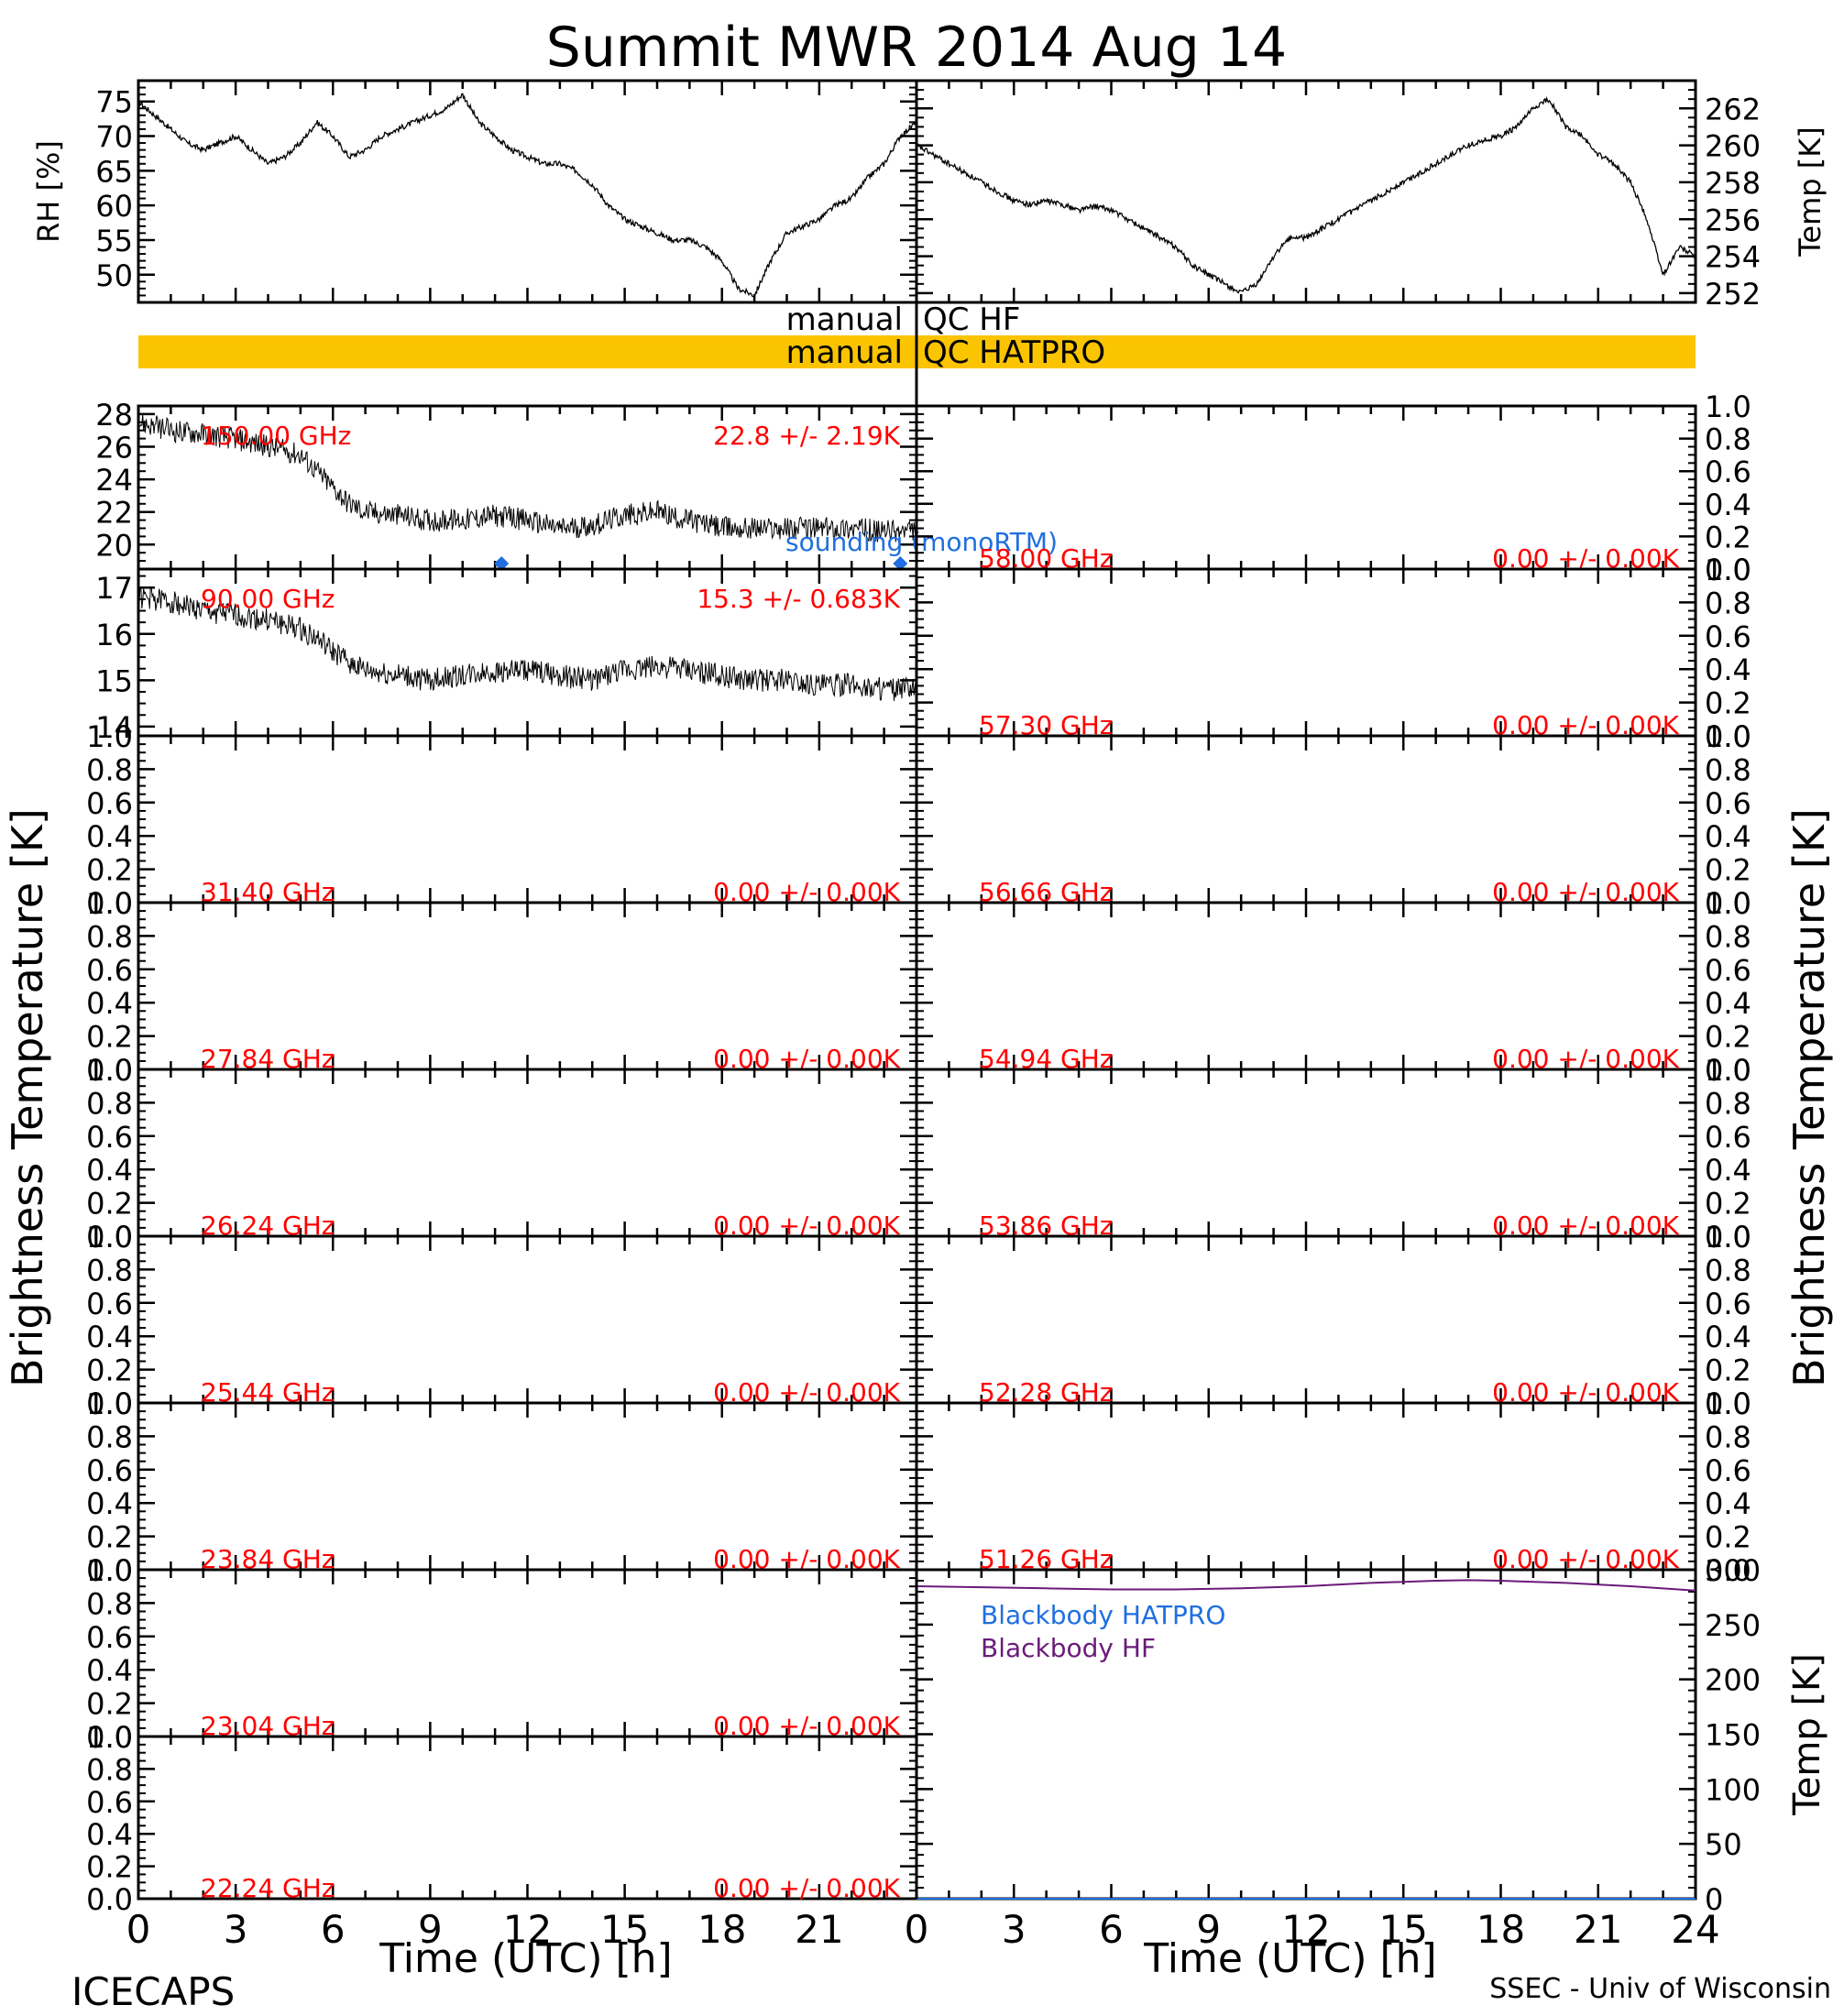 This screenshot has height=2016, width=1833. Describe the element at coordinates (1733, 220) in the screenshot. I see `y-tick-label: 256` at that location.